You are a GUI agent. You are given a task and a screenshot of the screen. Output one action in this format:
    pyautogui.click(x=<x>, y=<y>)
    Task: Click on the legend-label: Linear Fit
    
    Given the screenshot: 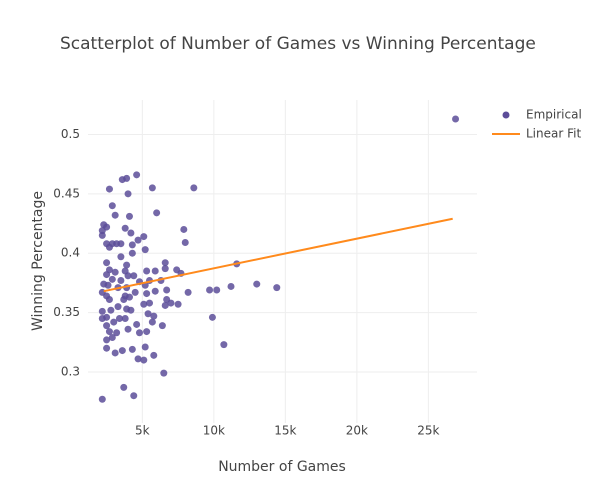 What is the action you would take?
    pyautogui.click(x=553, y=134)
    